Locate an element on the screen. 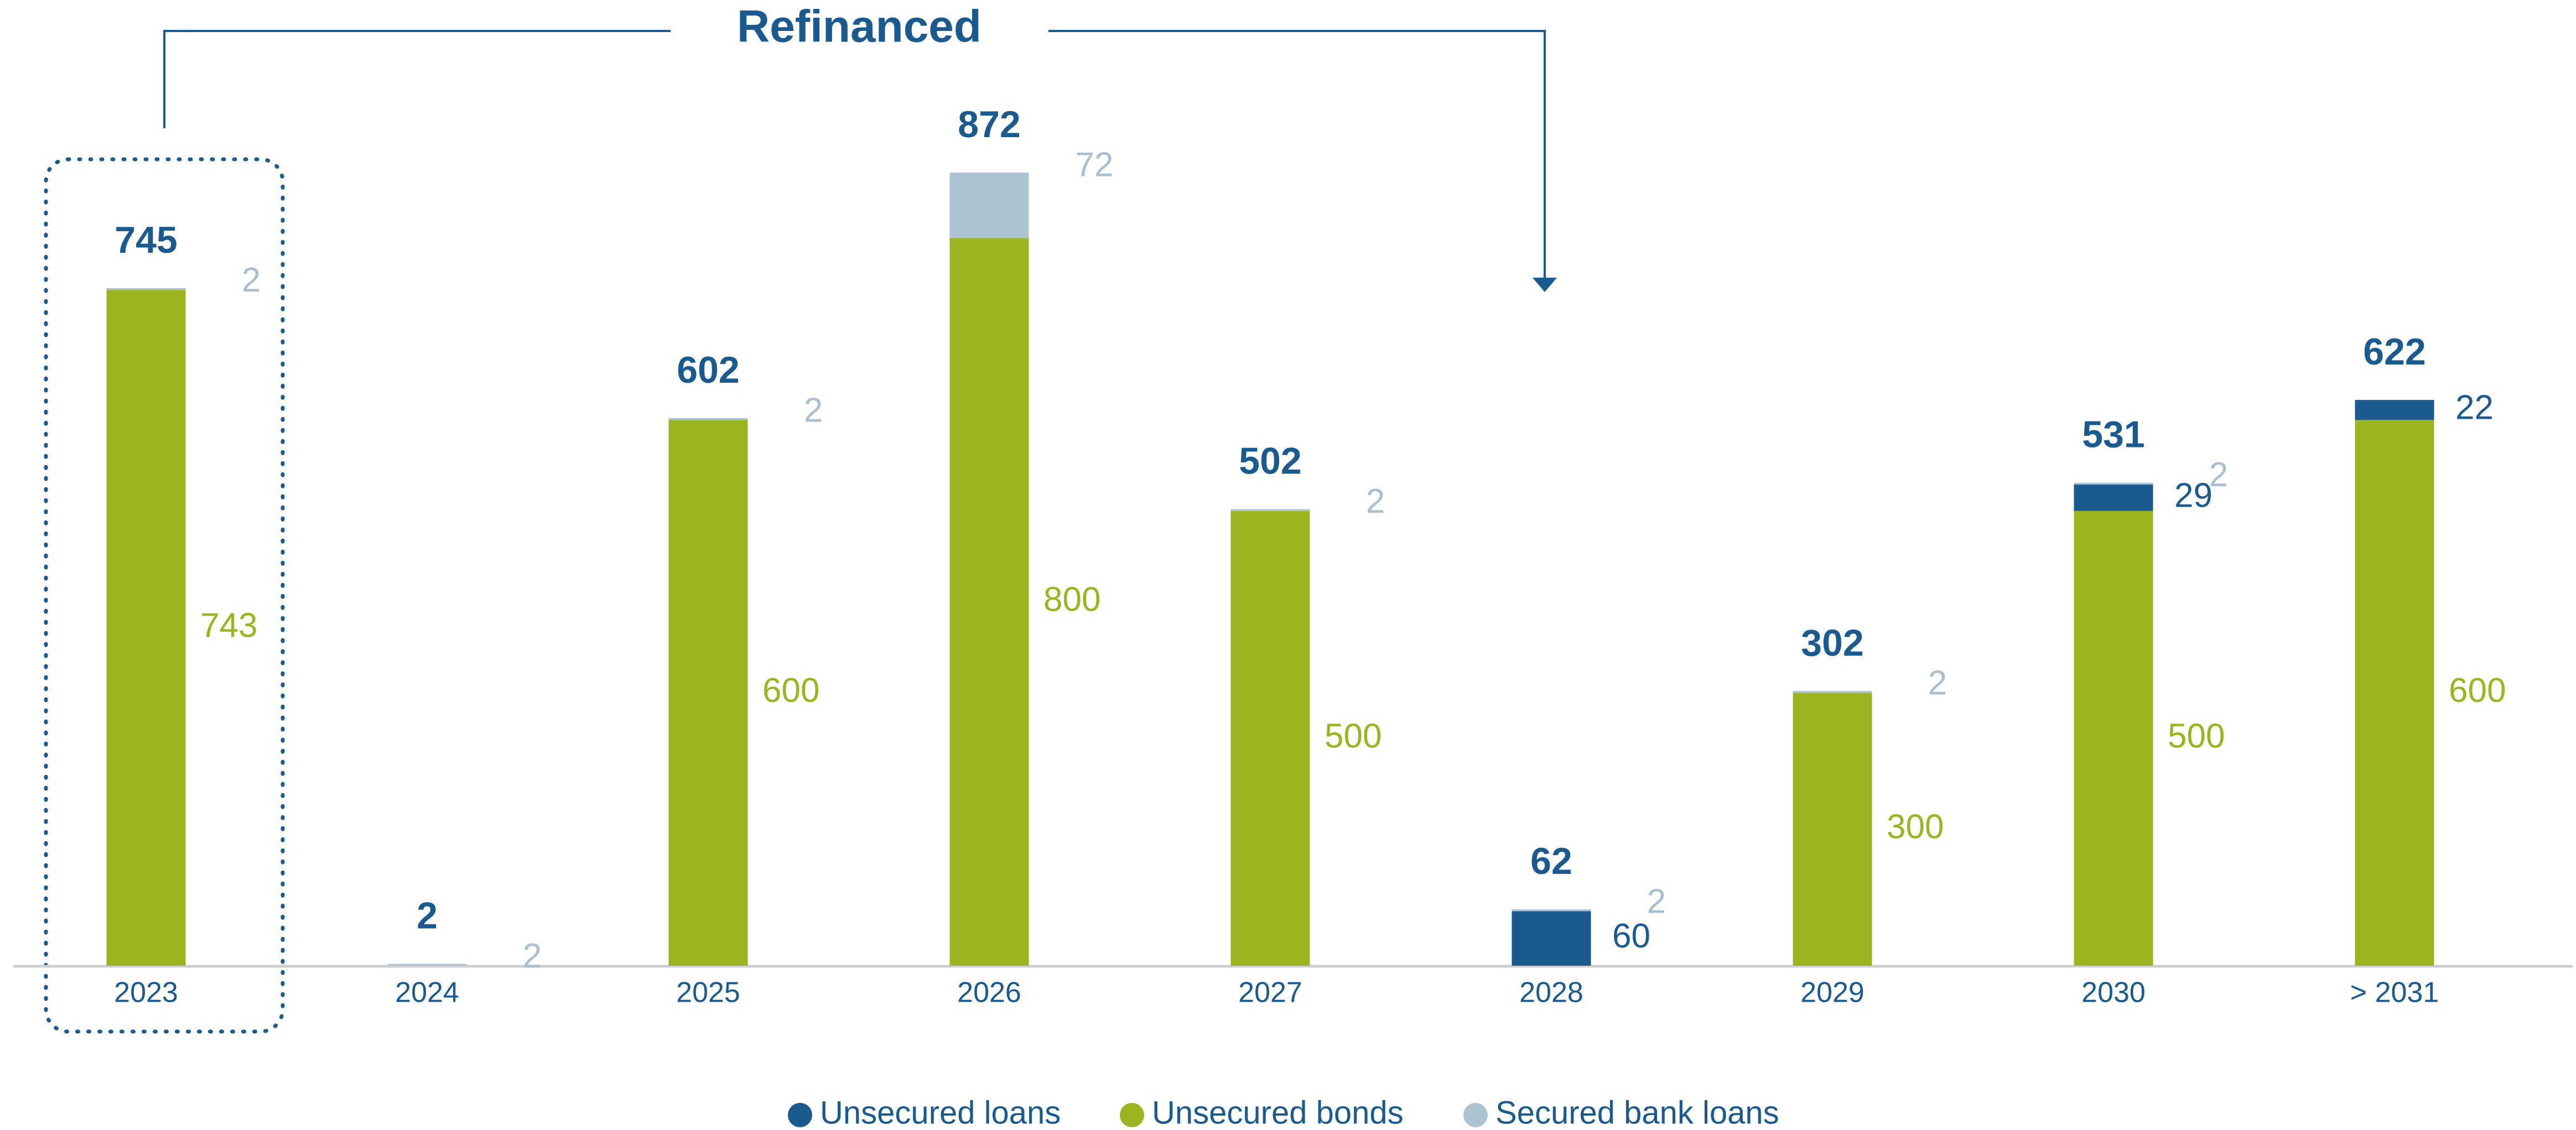 The image size is (2576, 1130). total-label: 2 is located at coordinates (428, 916).